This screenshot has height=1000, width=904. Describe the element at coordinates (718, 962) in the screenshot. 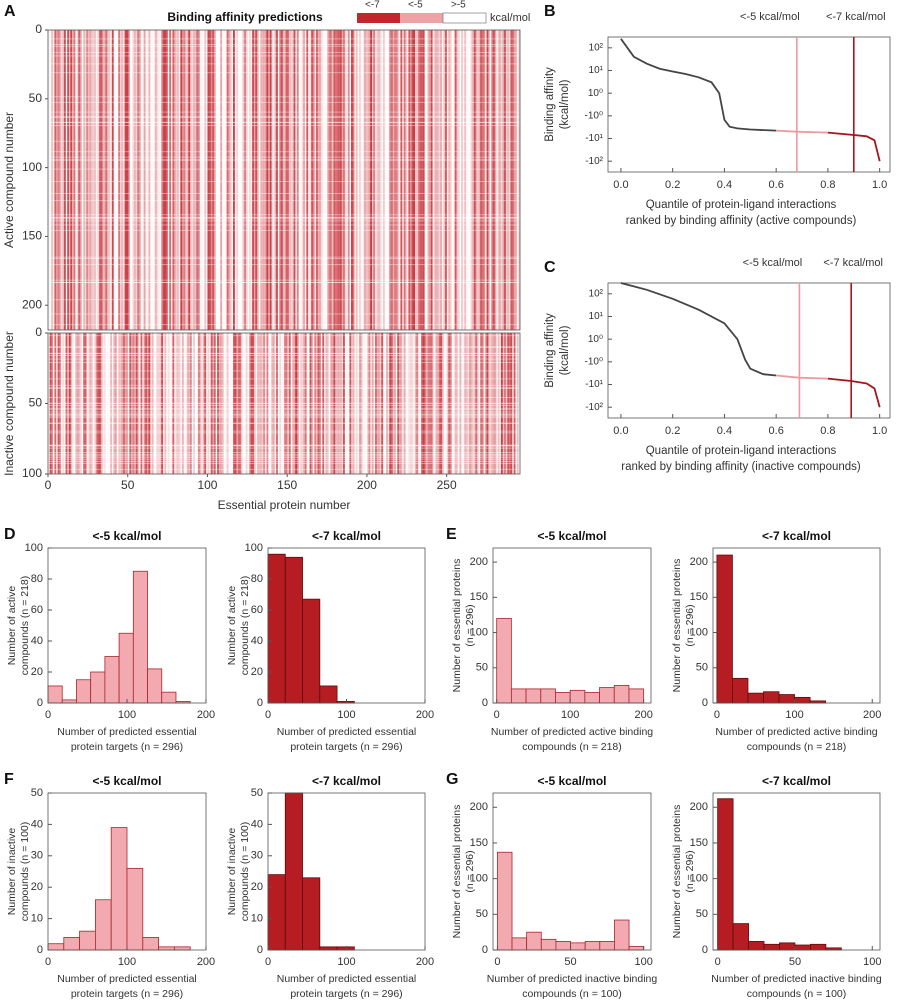

I see `x-tick-label: 0` at that location.